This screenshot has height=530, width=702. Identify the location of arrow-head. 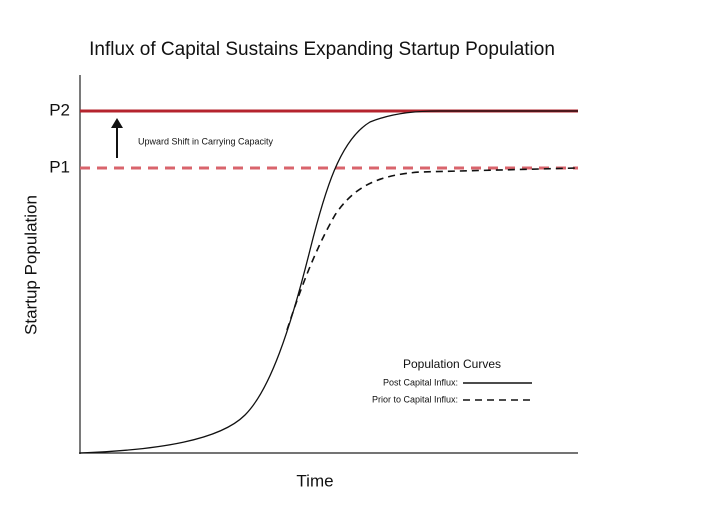
(117, 123).